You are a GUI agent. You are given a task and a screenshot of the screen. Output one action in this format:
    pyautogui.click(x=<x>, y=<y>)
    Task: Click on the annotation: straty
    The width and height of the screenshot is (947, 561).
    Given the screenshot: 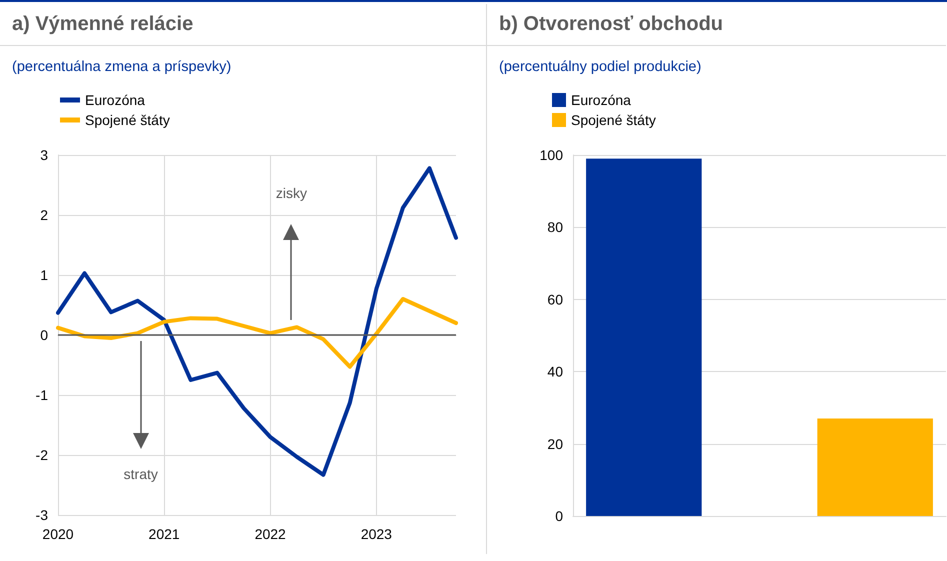 What is the action you would take?
    pyautogui.click(x=140, y=474)
    